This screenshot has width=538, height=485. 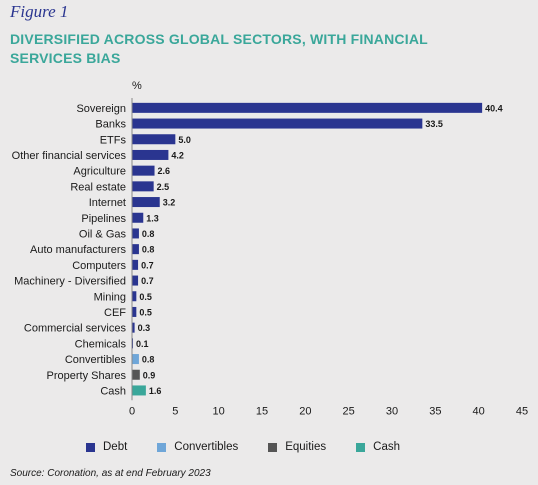 What do you see at coordinates (435, 411) in the screenshot?
I see `x-tick-label: 35` at bounding box center [435, 411].